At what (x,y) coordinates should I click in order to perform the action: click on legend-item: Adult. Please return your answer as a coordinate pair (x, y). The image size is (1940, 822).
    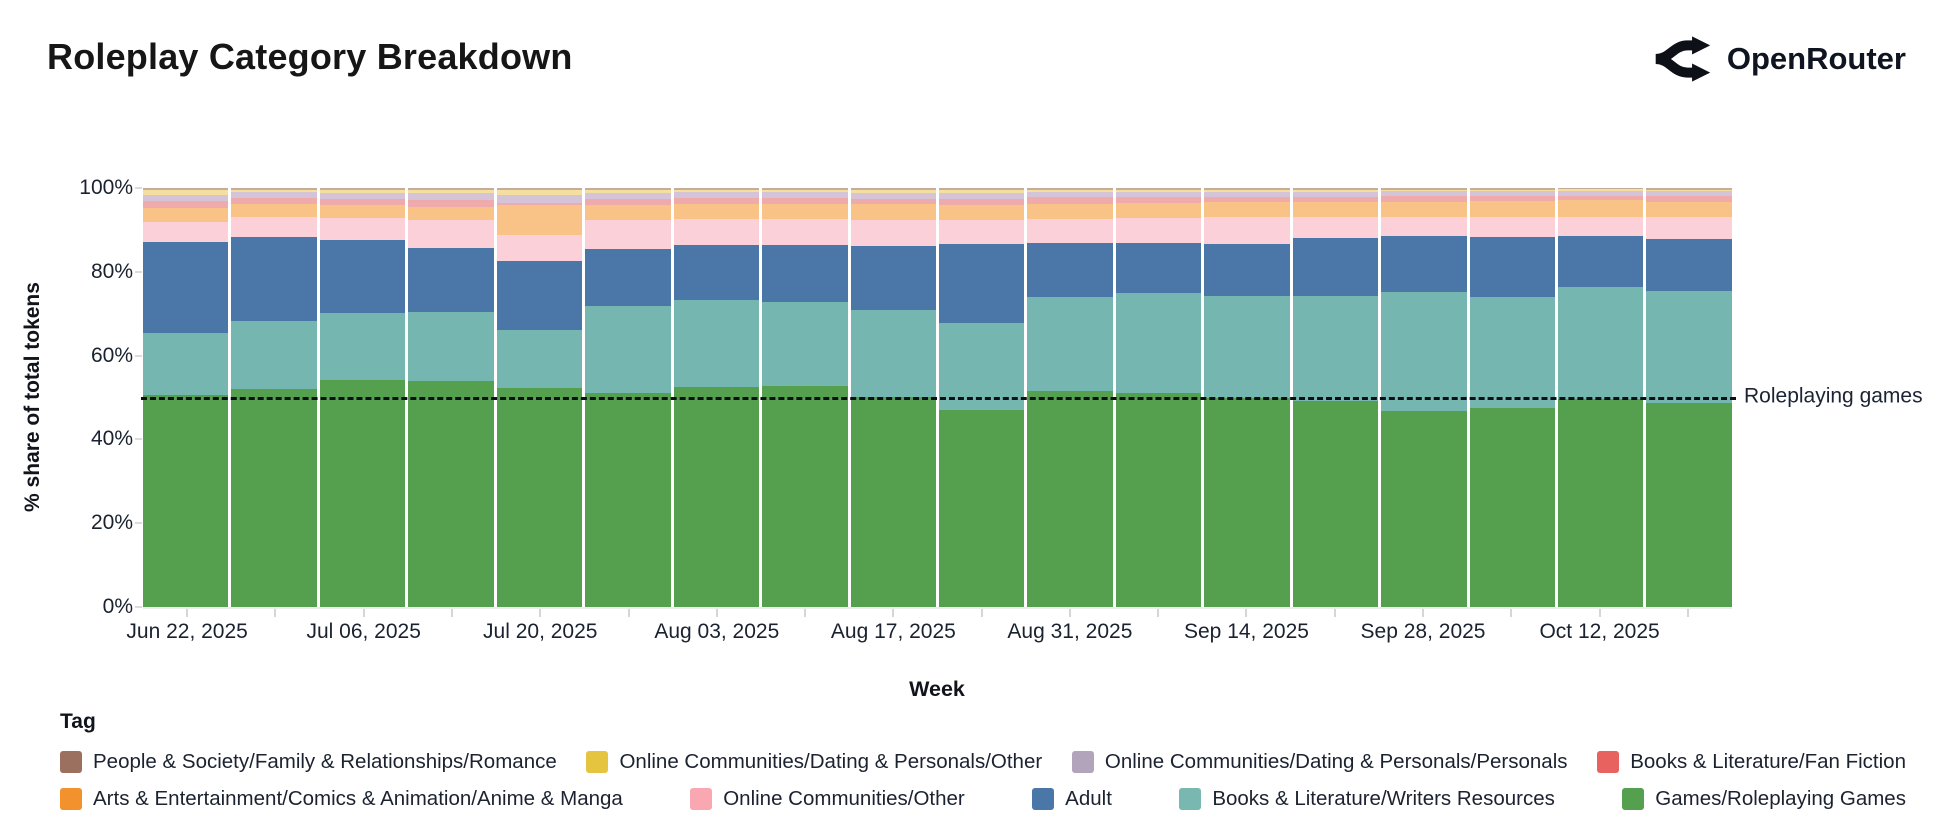
    Looking at the image, I should click on (1072, 799).